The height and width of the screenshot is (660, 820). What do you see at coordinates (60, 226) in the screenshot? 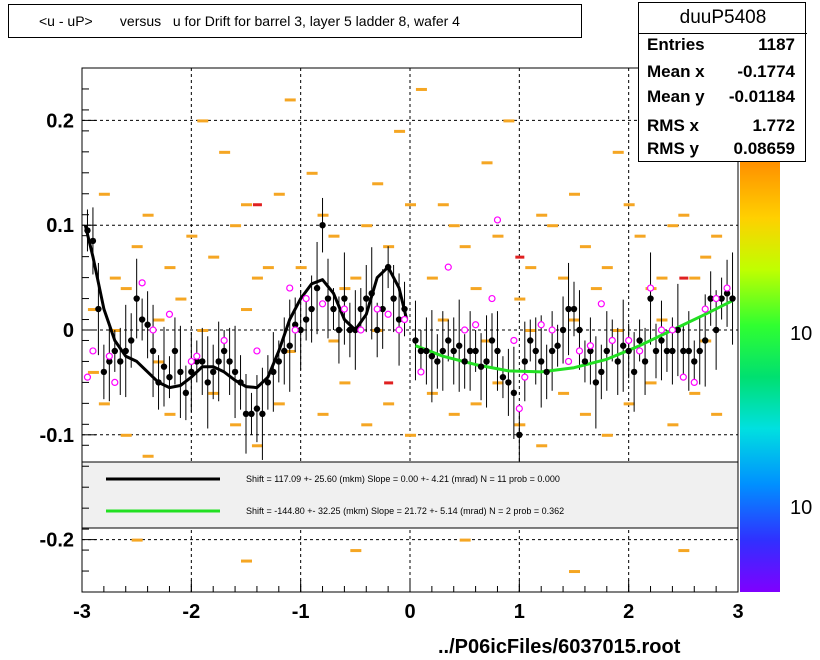
I see `y-tick-label: 0.1` at bounding box center [60, 226].